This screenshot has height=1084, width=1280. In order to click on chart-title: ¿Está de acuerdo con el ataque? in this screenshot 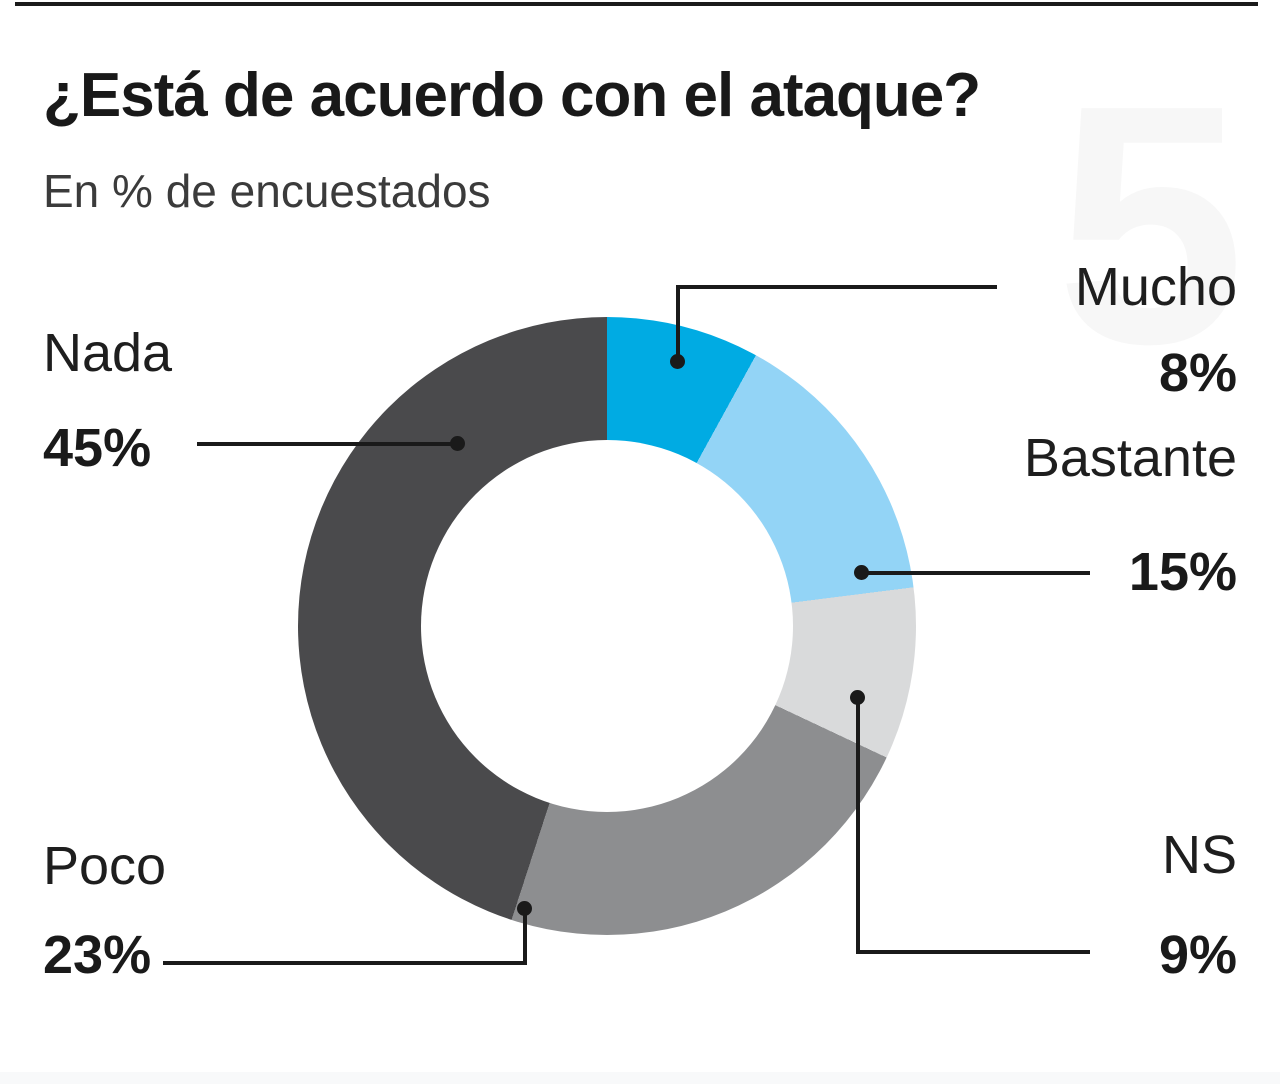, I will do `click(512, 95)`.